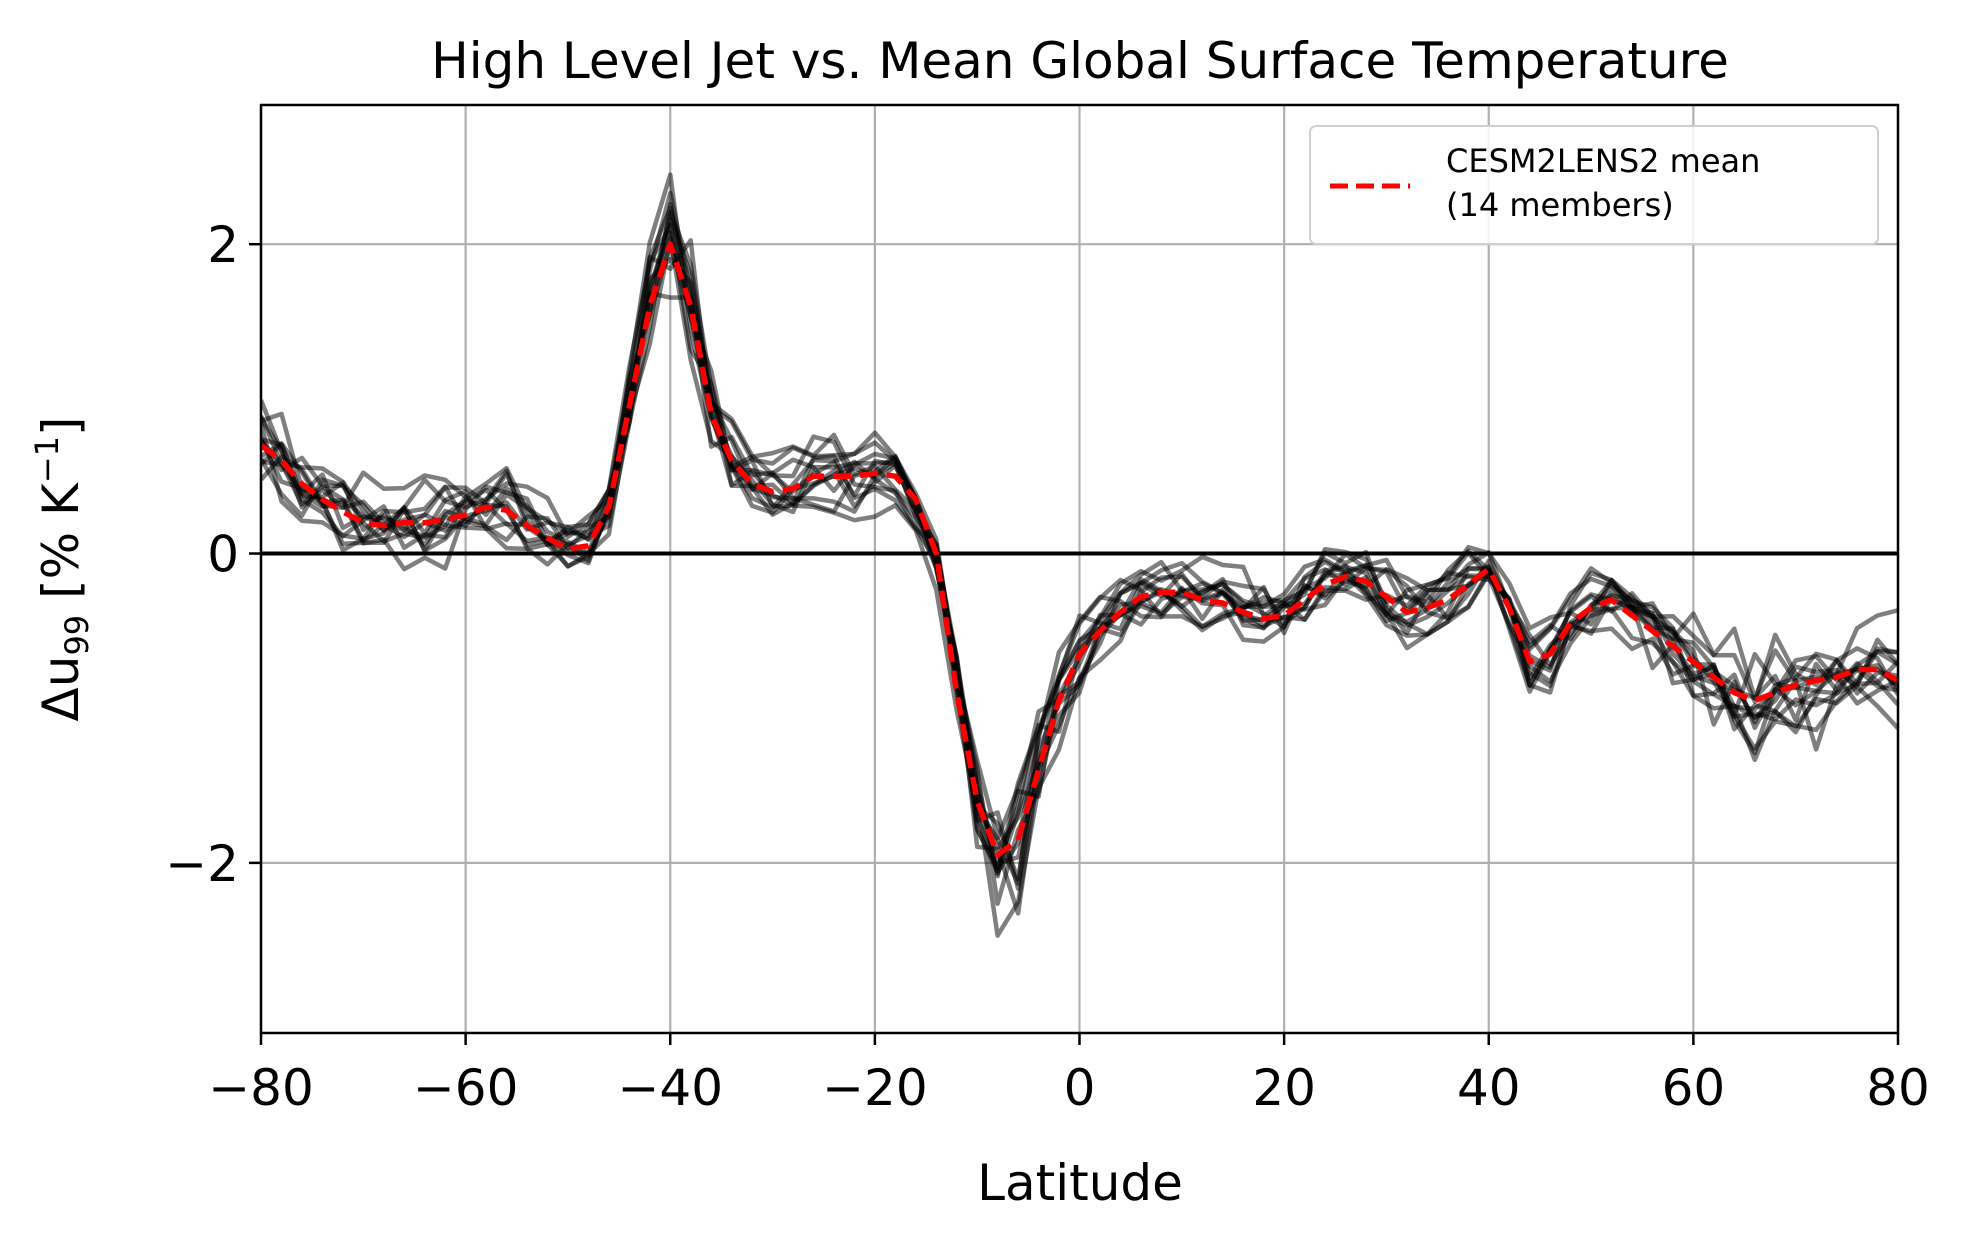 The height and width of the screenshot is (1243, 1967). What do you see at coordinates (261, 1088) in the screenshot?
I see `x-tick-label: −80` at bounding box center [261, 1088].